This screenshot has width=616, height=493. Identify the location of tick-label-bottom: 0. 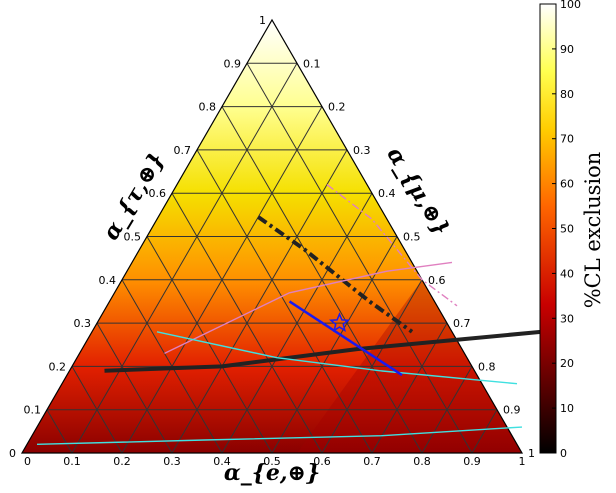
(27, 461).